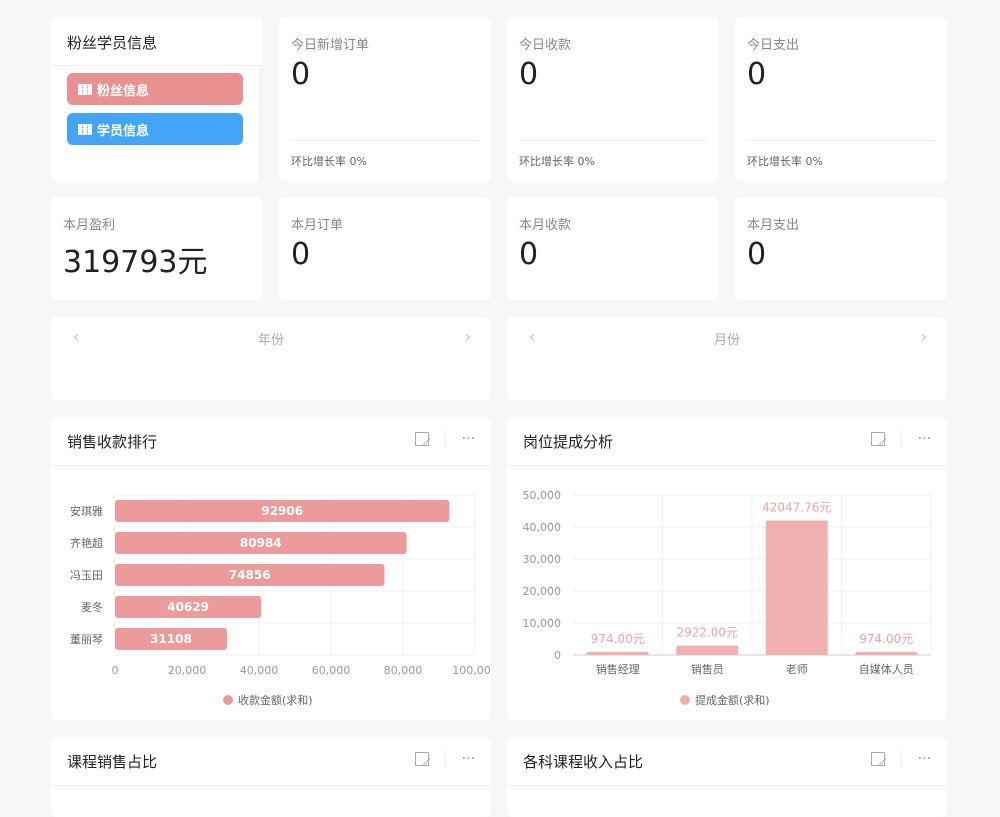 The image size is (1000, 817). Describe the element at coordinates (467, 336) in the screenshot. I see `next-year-icon: ›` at that location.